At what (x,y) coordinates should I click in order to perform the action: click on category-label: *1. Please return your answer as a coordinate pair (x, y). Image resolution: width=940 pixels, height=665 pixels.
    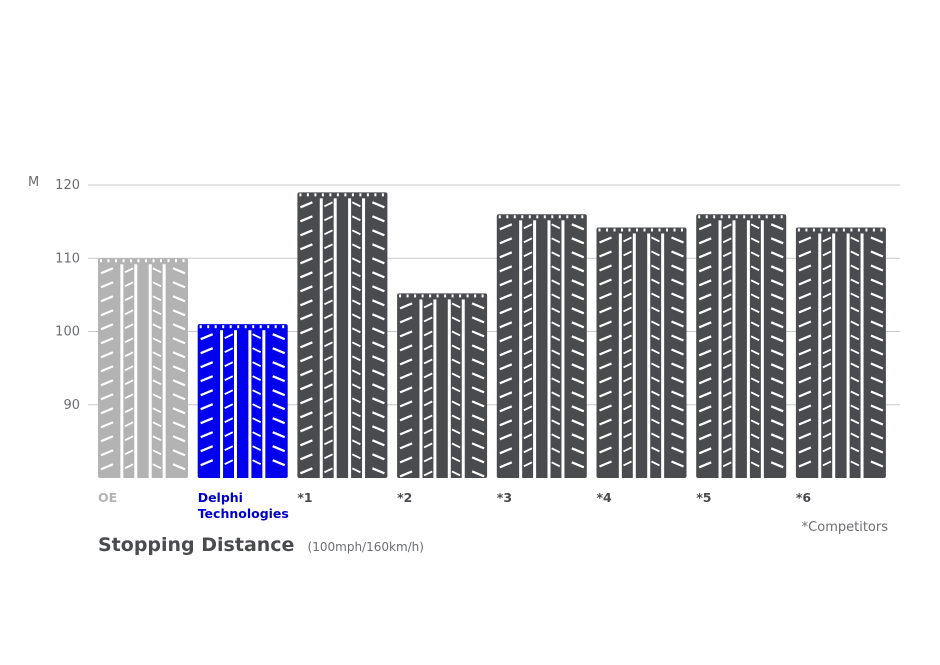
    Looking at the image, I should click on (305, 497).